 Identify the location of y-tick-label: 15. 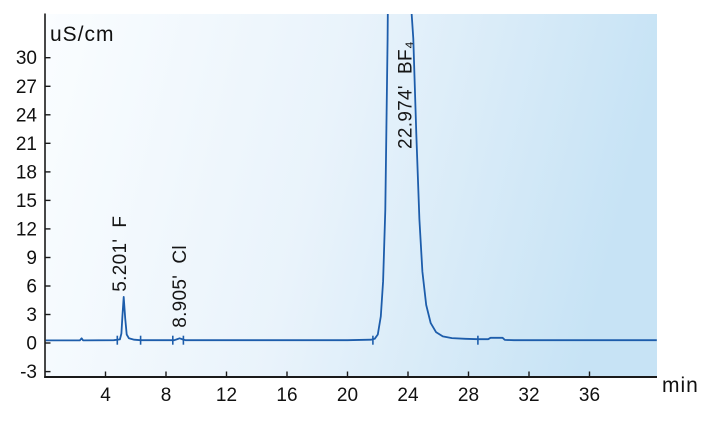
(26, 201).